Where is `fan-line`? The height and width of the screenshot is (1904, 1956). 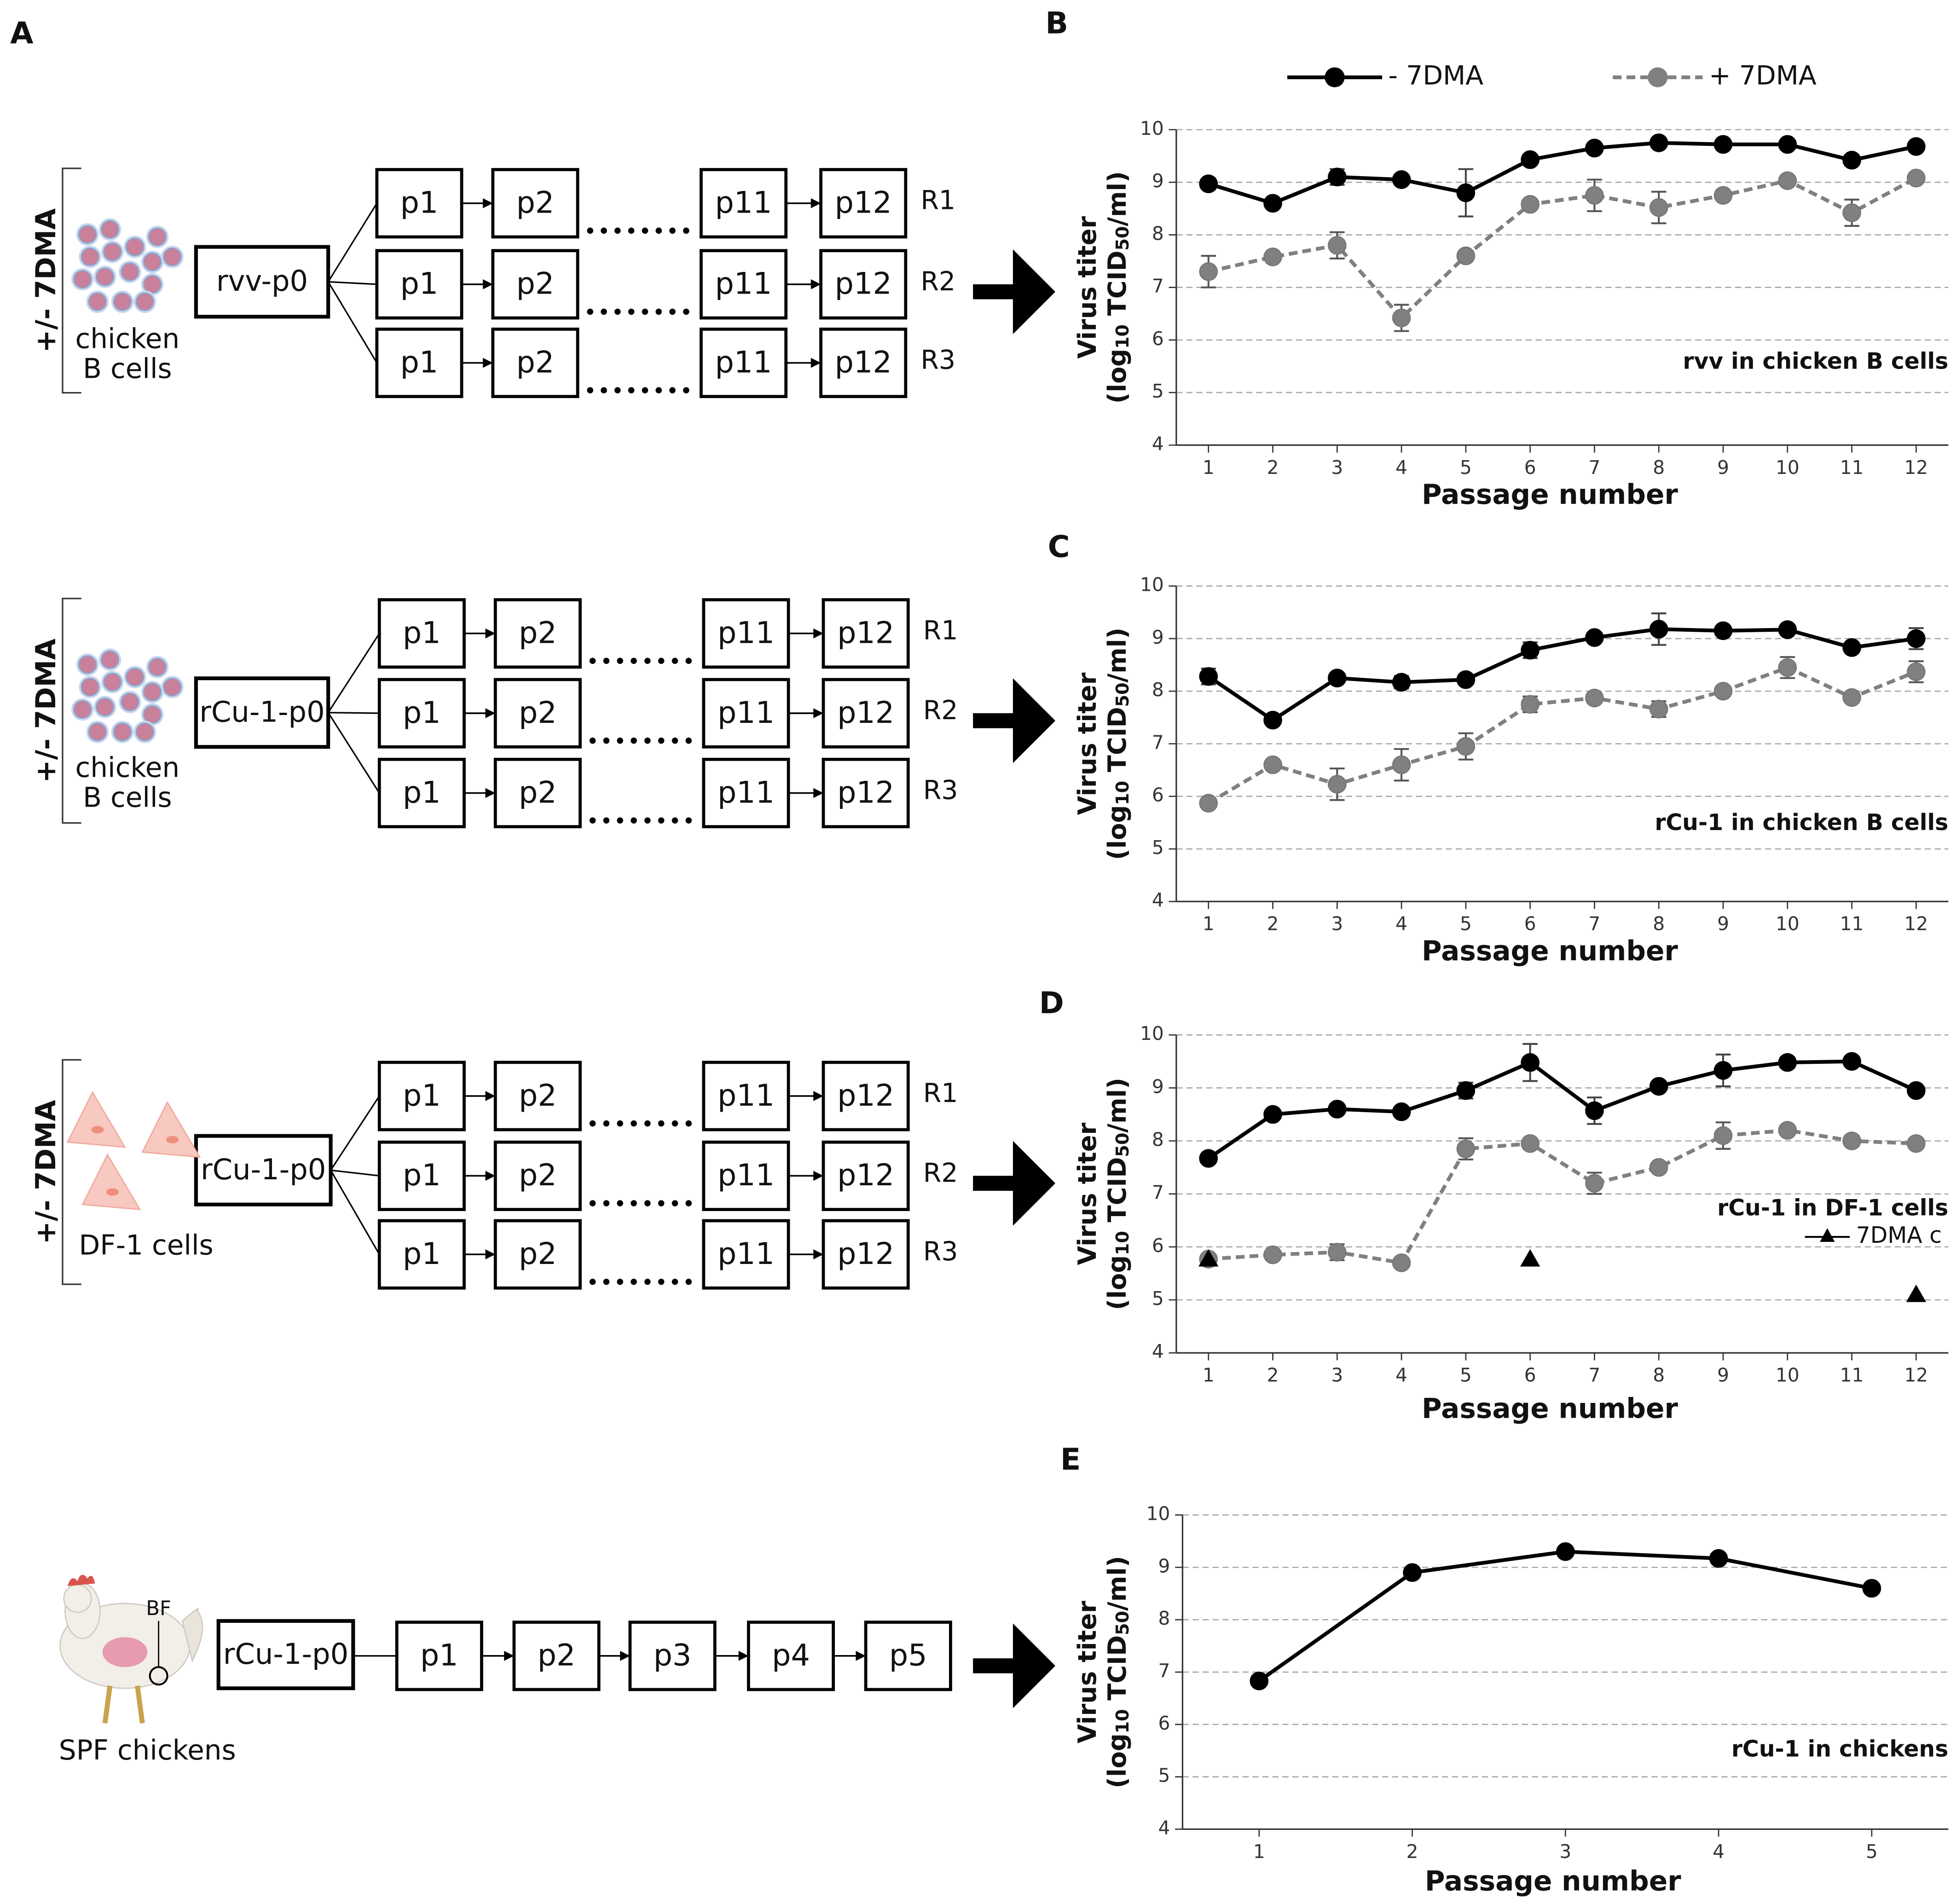 fan-line is located at coordinates (355, 1133).